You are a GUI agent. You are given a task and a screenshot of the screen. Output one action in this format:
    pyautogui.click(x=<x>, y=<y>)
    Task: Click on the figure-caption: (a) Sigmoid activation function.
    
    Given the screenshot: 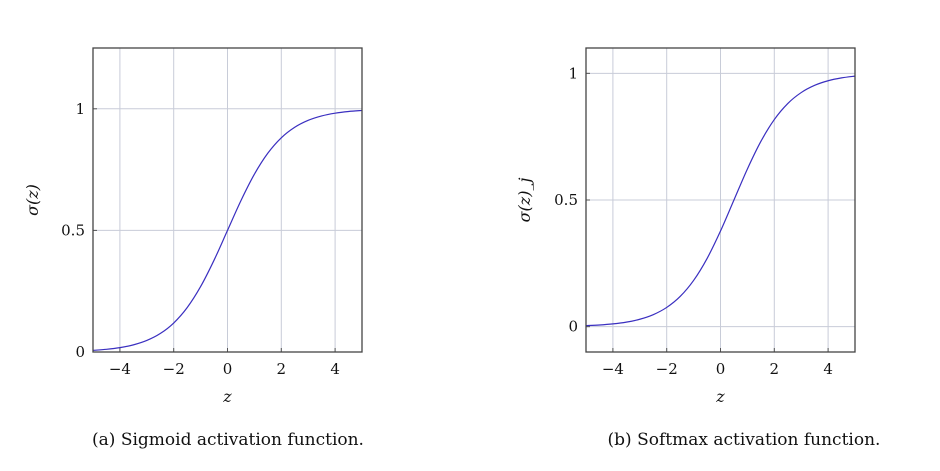 What is the action you would take?
    pyautogui.click(x=228, y=440)
    